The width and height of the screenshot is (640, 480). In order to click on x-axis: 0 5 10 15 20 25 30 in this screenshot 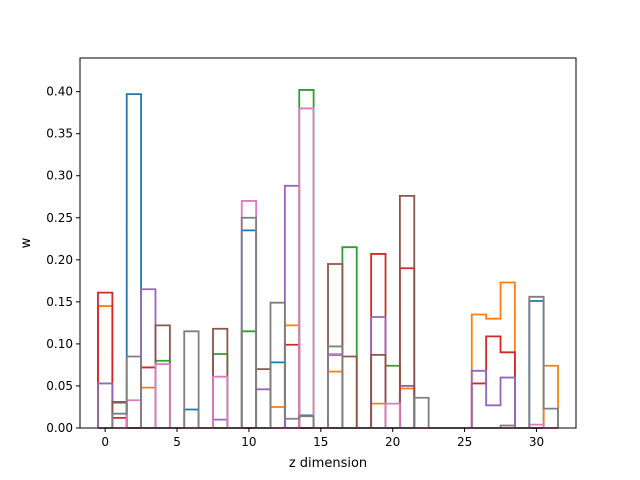, I will do `click(322, 438)`.